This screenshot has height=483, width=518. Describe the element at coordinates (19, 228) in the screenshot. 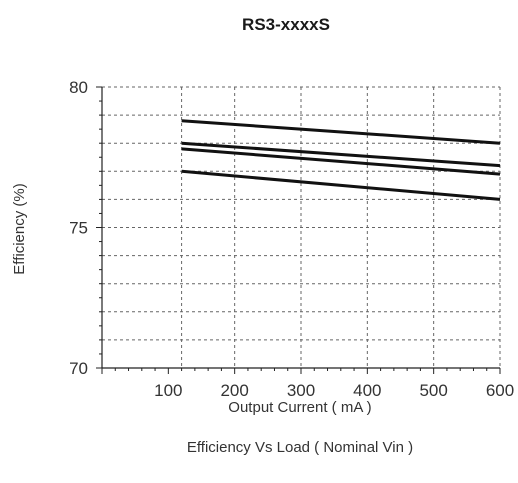

I see `y-axis-label: Efficiency (%)` at that location.